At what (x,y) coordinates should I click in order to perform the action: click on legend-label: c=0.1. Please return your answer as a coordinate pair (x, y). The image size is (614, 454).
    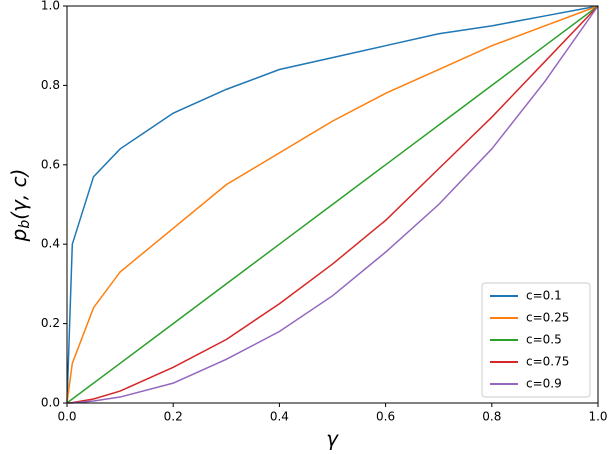
    Looking at the image, I should click on (544, 296).